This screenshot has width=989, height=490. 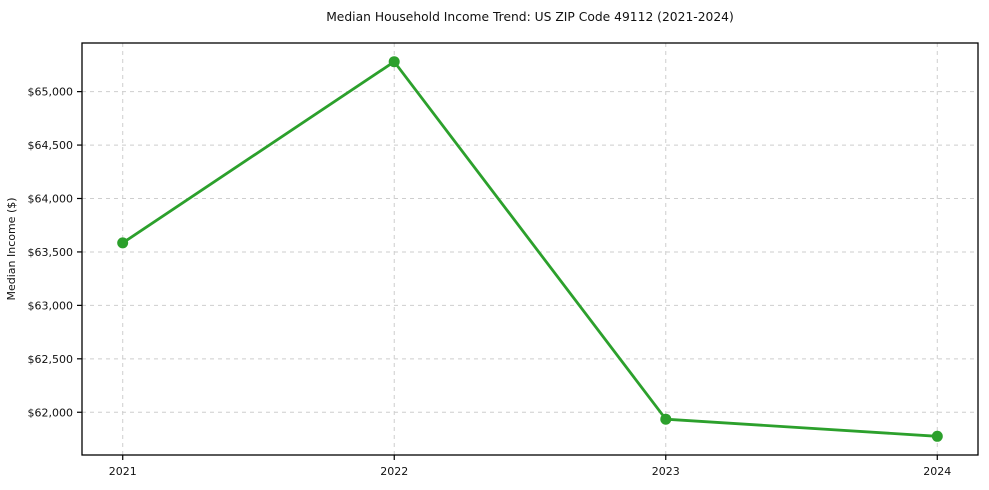 What do you see at coordinates (937, 471) in the screenshot?
I see `x-tick-label: 2024` at bounding box center [937, 471].